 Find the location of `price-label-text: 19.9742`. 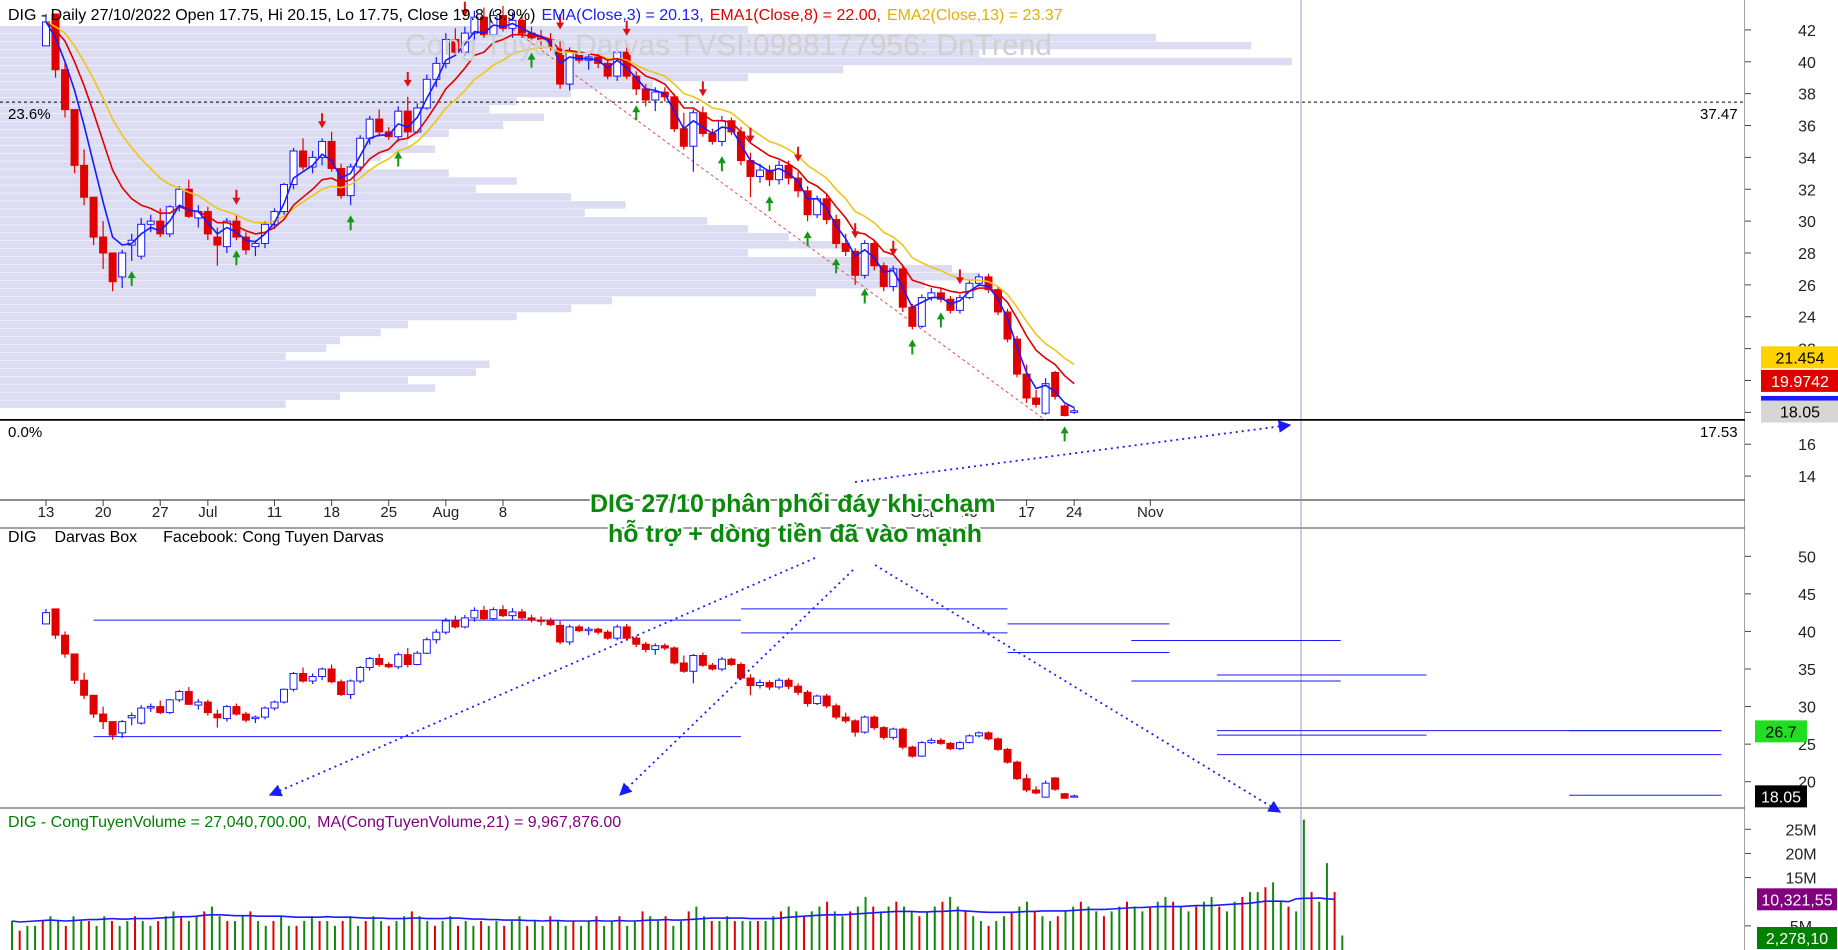

price-label-text: 19.9742 is located at coordinates (1800, 382).